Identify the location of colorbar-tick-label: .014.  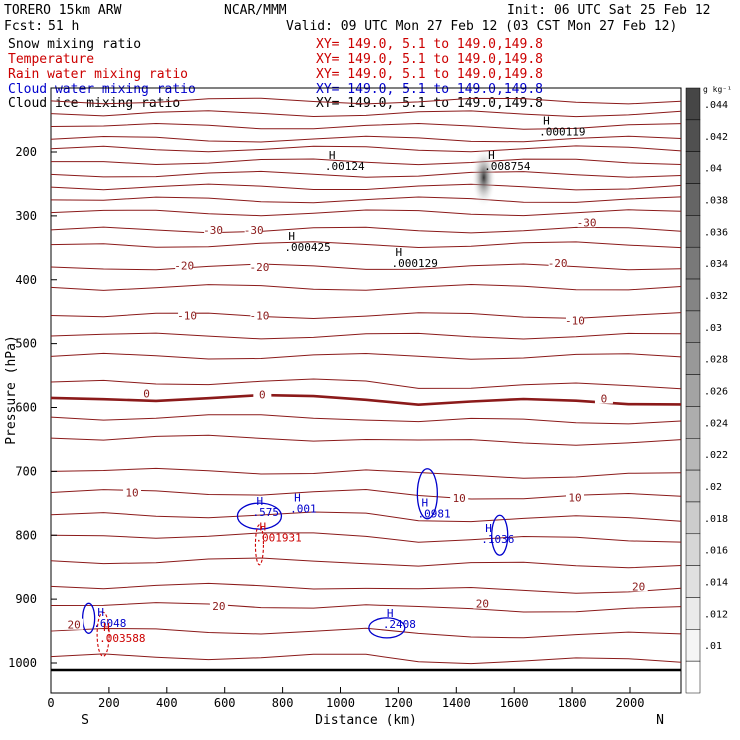
(716, 583).